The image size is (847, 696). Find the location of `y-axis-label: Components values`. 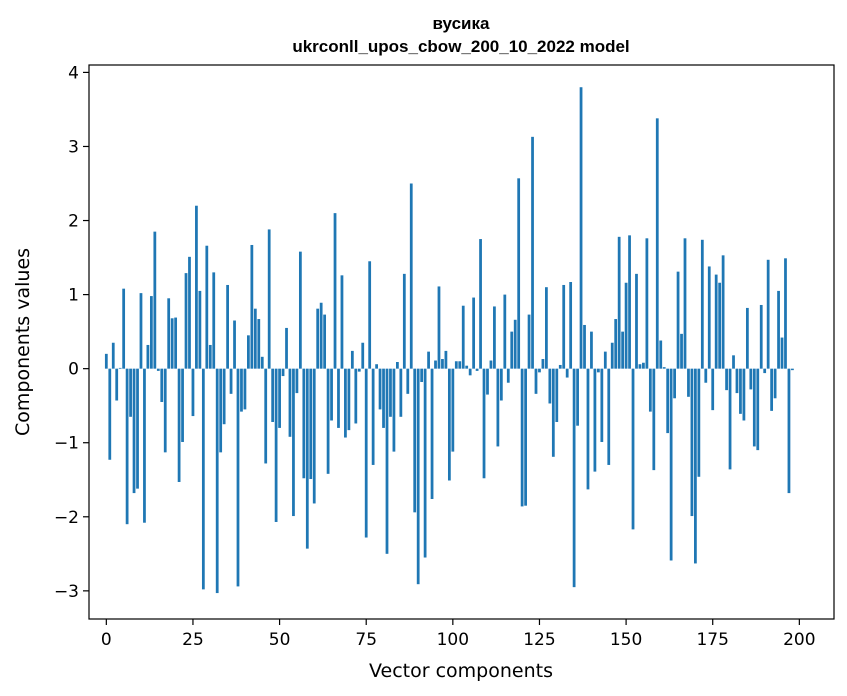

y-axis-label: Components values is located at coordinates (23, 342).